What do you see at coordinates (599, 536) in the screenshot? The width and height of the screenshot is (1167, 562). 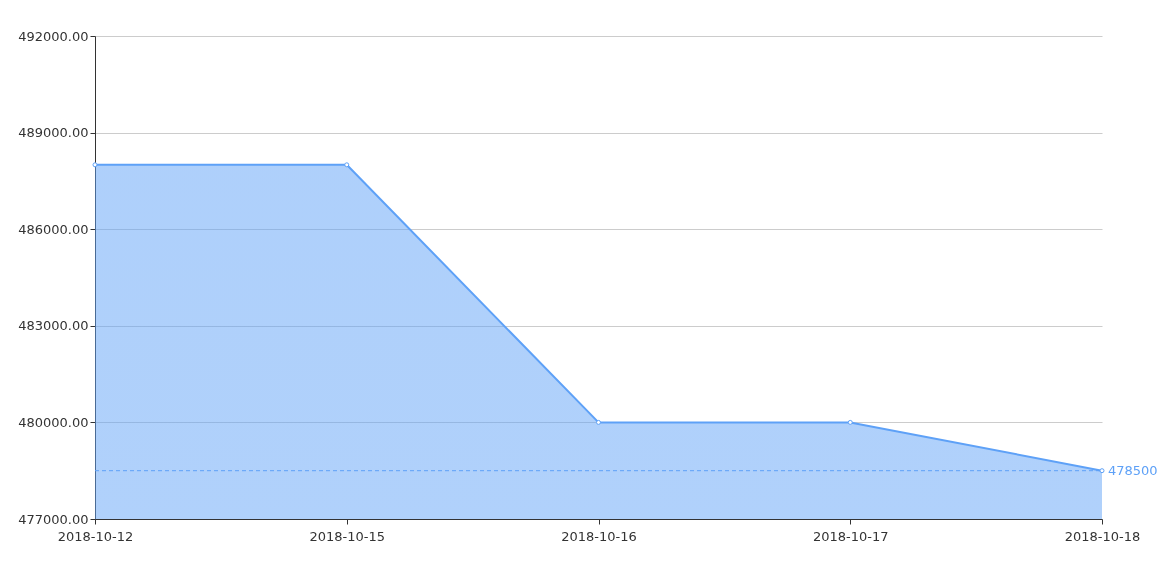 I see `x-tick-label: 2018-10-16` at bounding box center [599, 536].